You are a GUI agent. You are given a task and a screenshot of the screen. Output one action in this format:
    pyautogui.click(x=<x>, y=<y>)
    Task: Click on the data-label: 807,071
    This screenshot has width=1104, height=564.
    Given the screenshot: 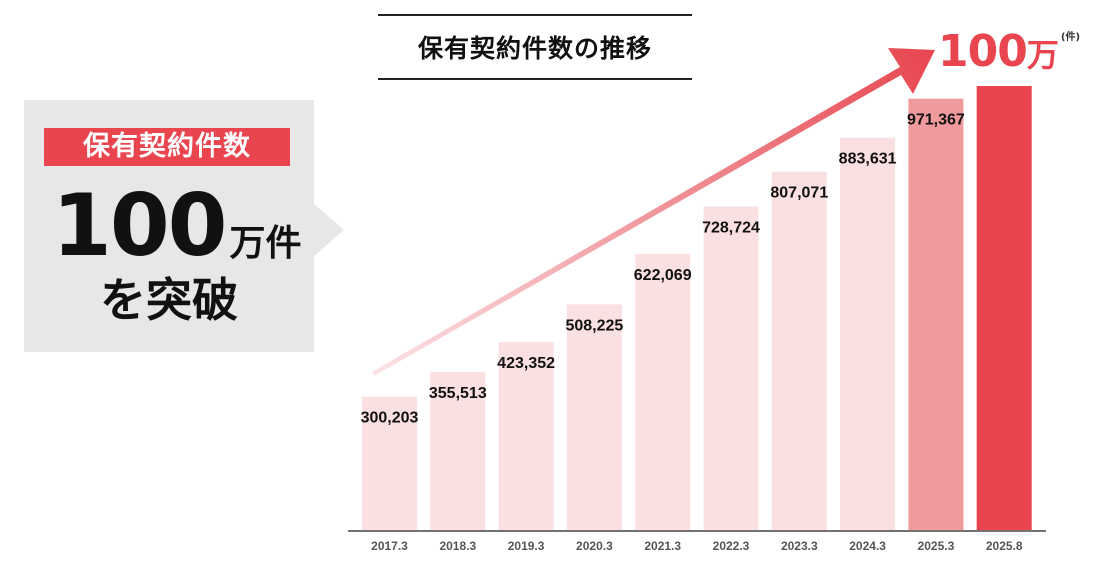 What is the action you would take?
    pyautogui.click(x=799, y=193)
    